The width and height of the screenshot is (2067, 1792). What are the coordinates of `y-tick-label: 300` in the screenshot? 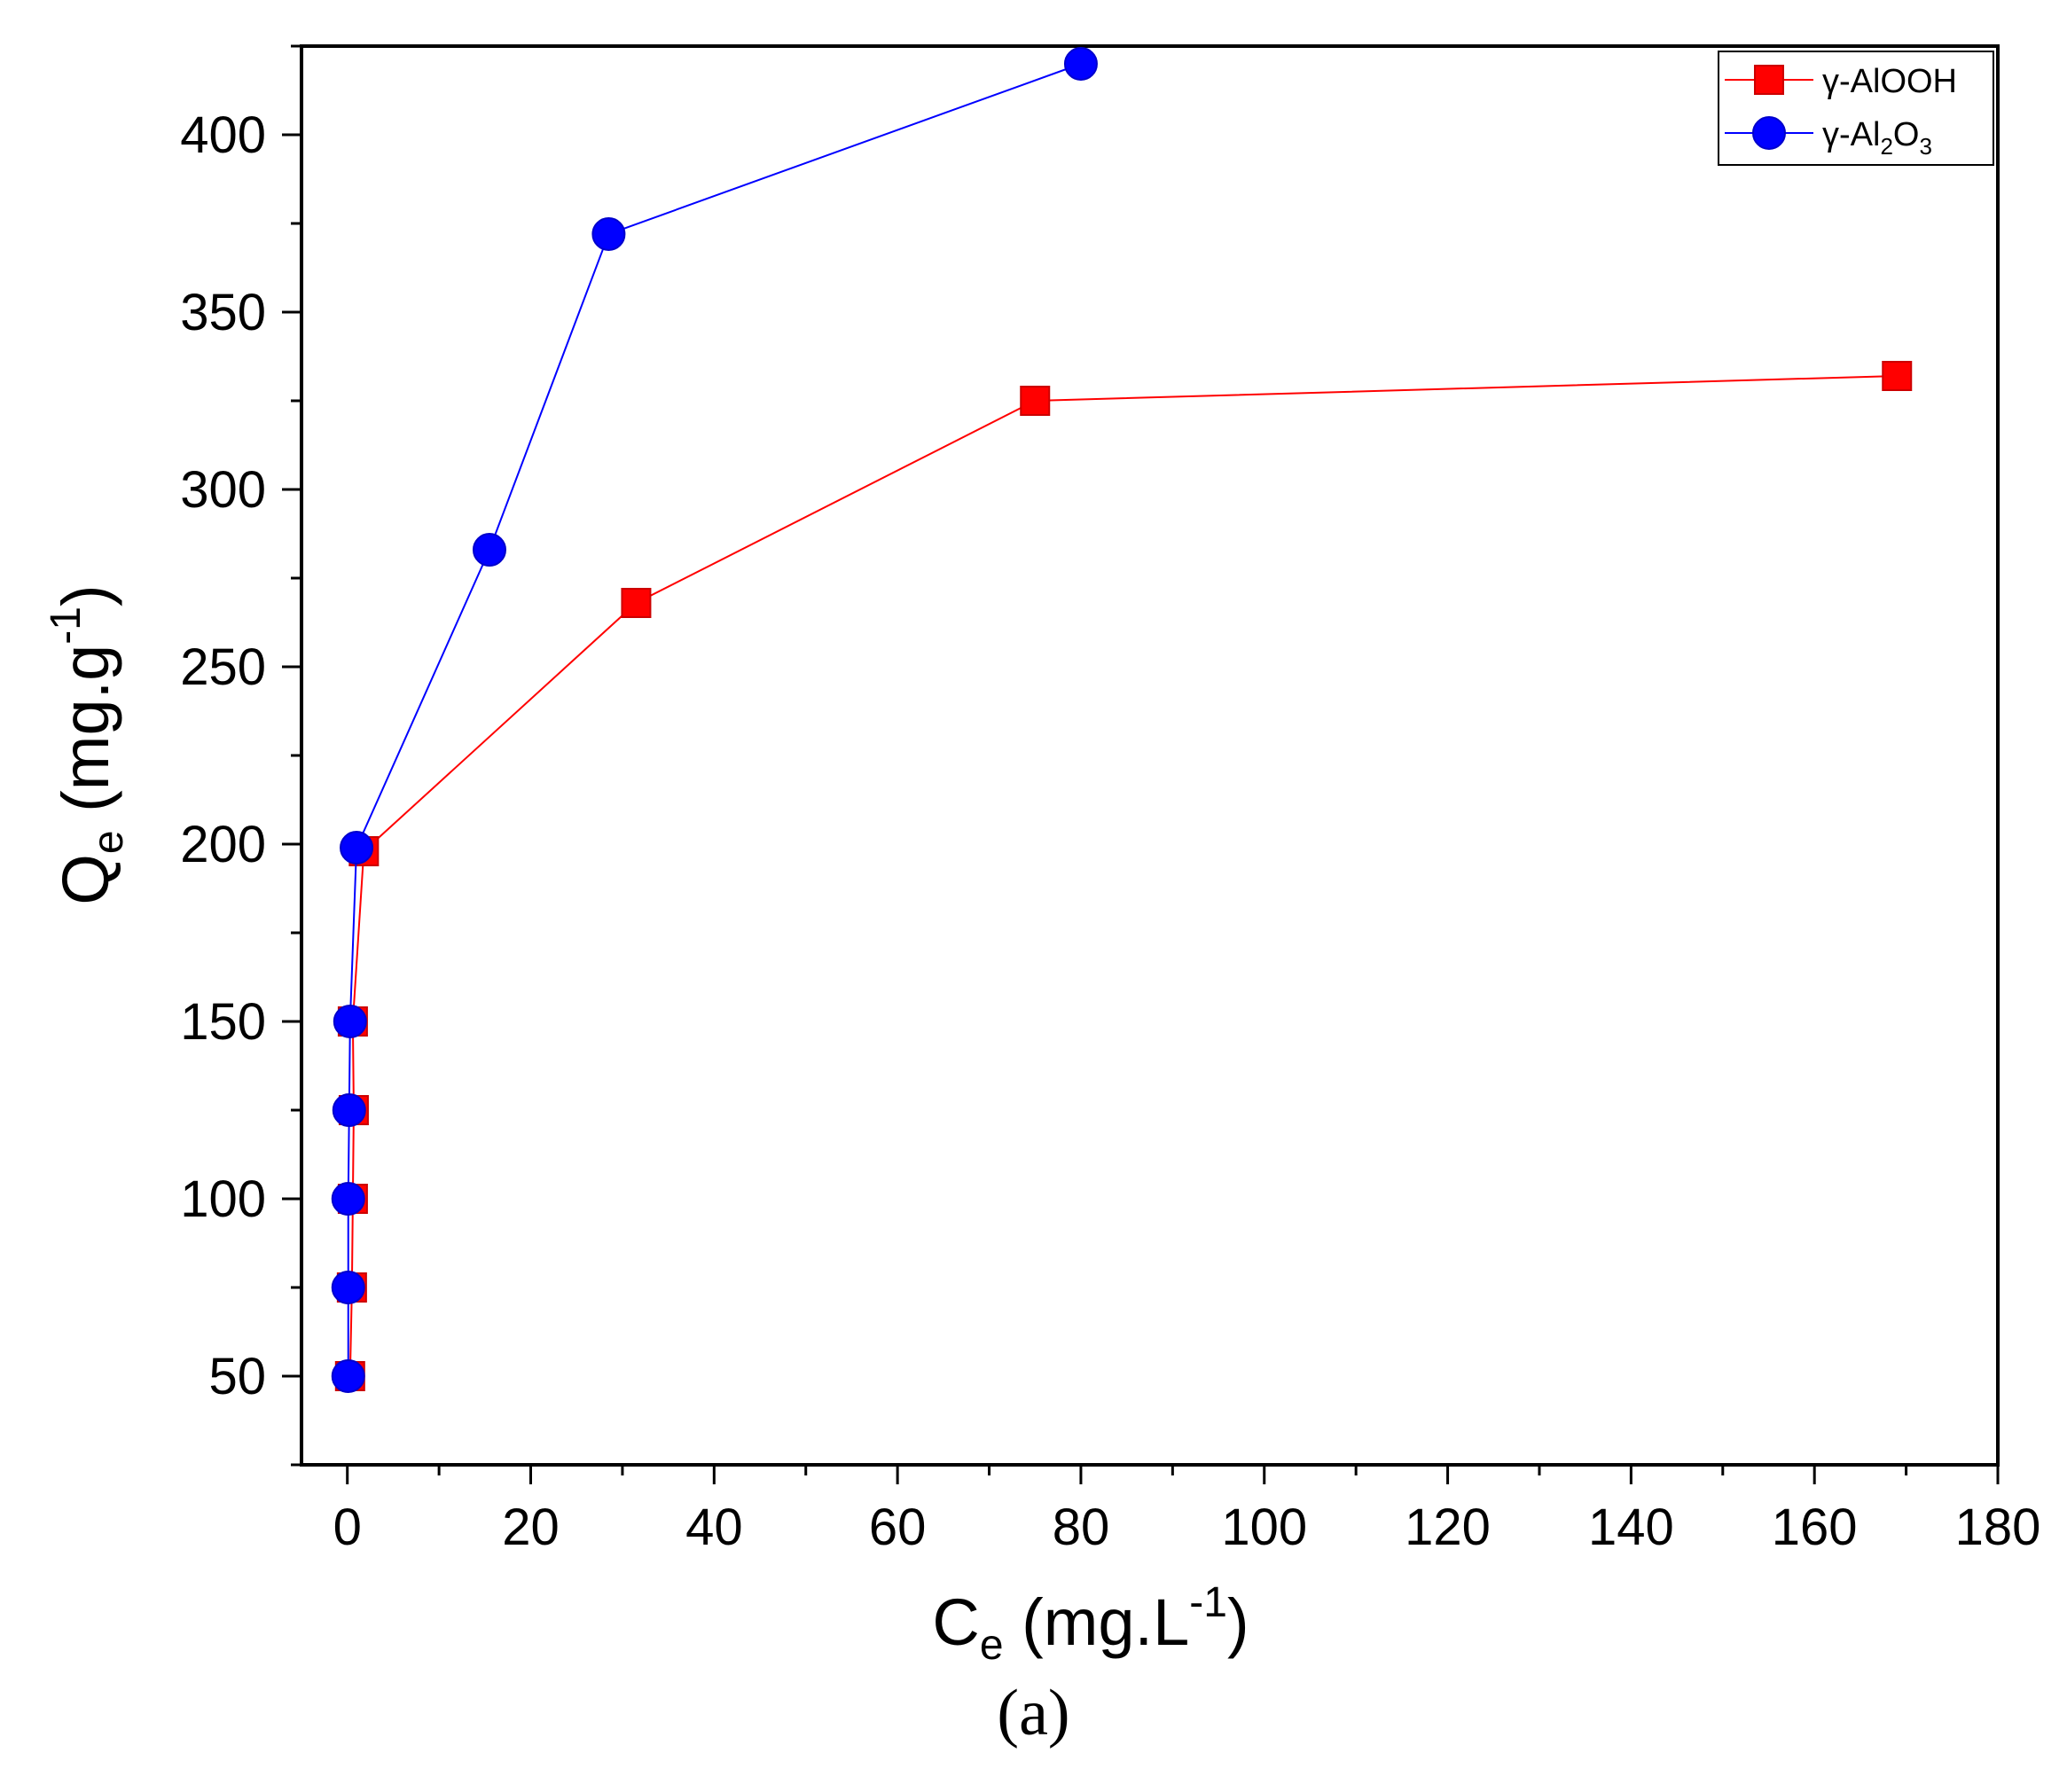 It's located at (223, 490).